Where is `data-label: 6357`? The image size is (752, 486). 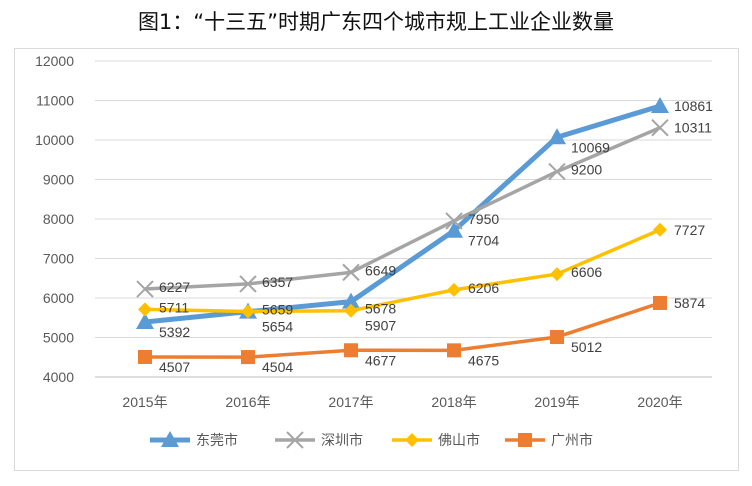 data-label: 6357 is located at coordinates (277, 282).